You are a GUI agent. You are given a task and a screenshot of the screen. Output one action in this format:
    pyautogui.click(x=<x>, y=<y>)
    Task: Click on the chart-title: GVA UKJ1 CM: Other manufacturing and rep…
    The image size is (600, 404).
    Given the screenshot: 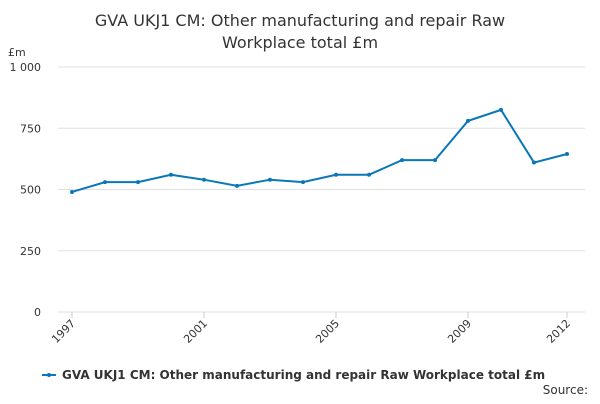 What is the action you would take?
    pyautogui.click(x=300, y=31)
    